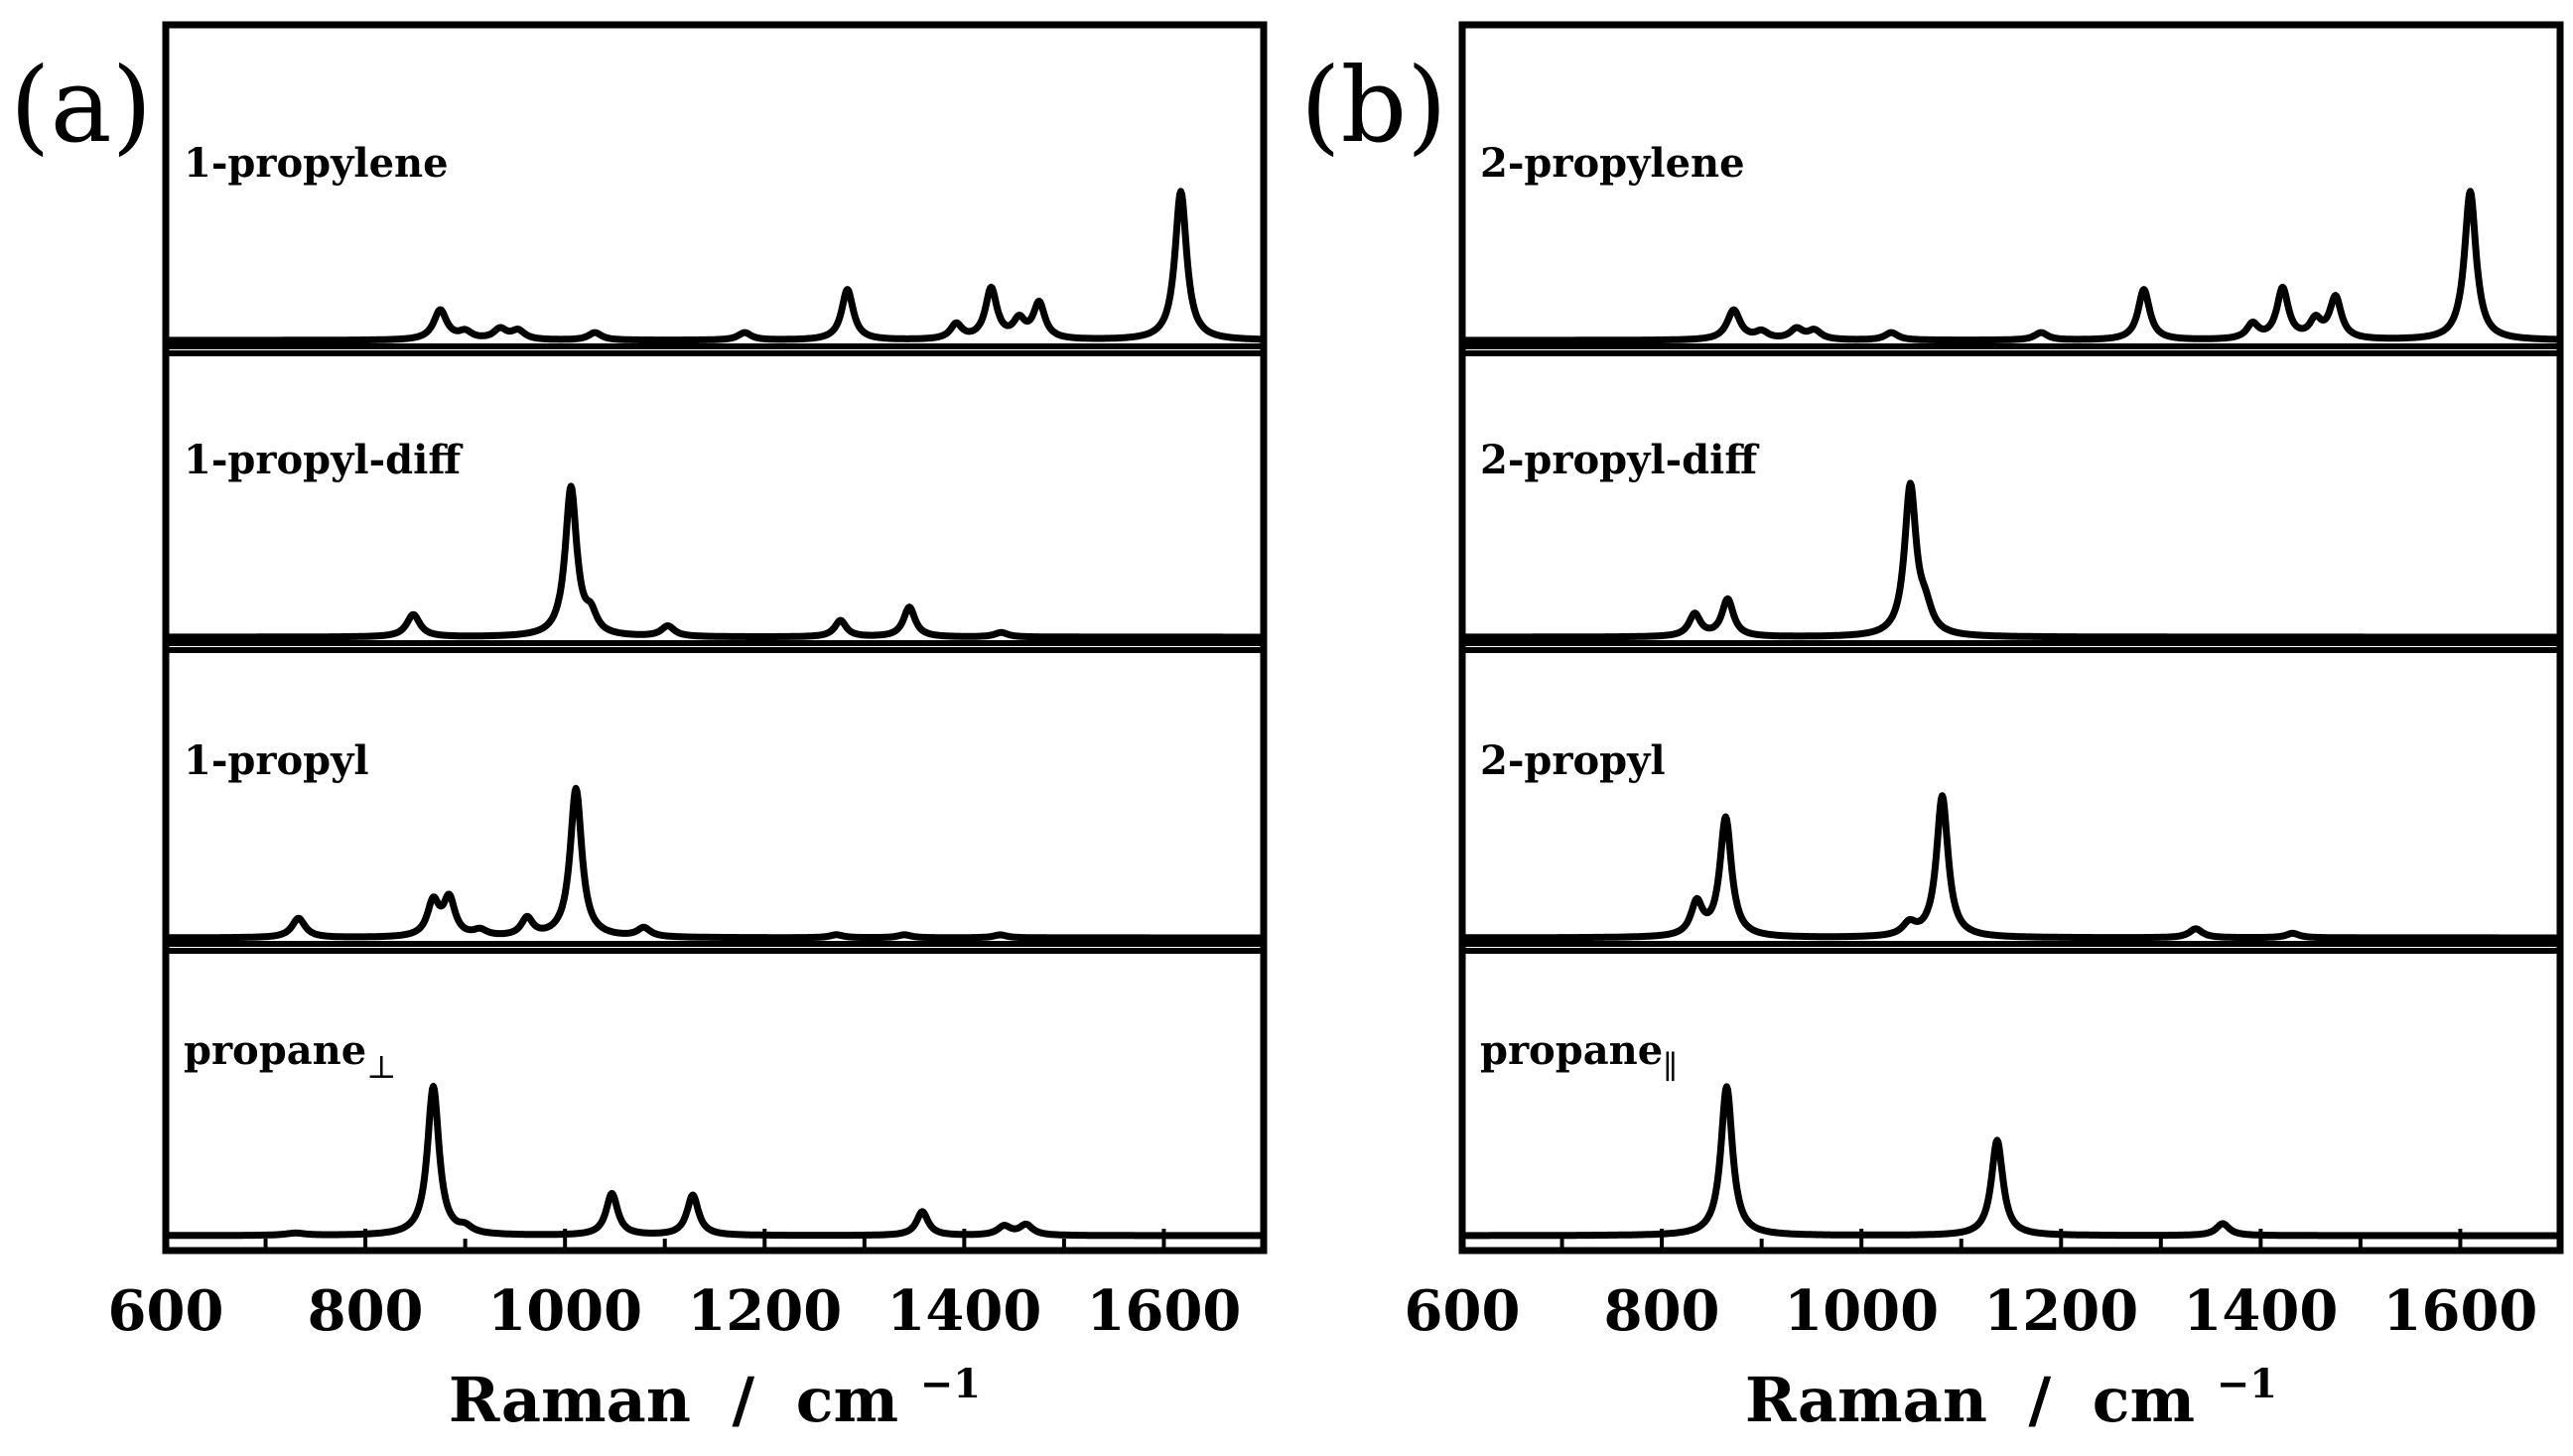 The width and height of the screenshot is (2573, 1456). Describe the element at coordinates (2011, 867) in the screenshot. I see `spectrum-2-propyl` at that location.